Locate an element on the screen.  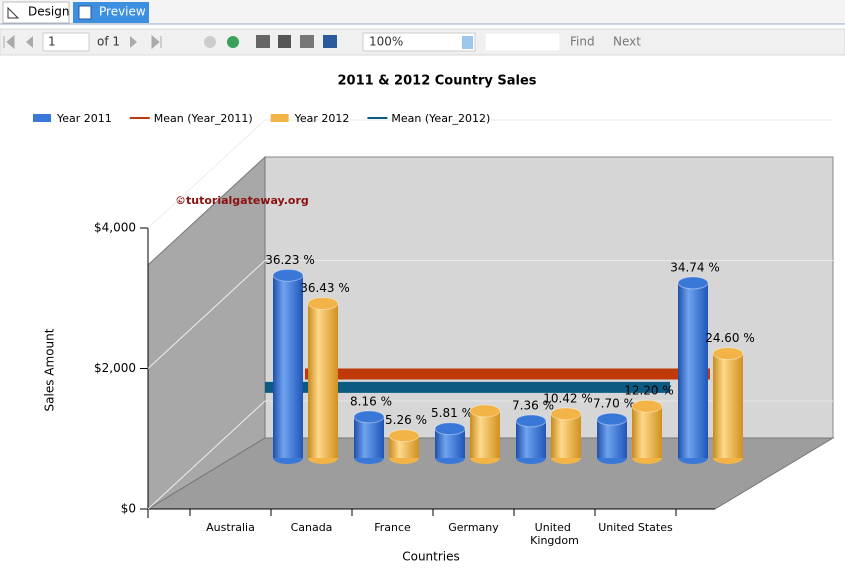
page-input is located at coordinates (66, 42).